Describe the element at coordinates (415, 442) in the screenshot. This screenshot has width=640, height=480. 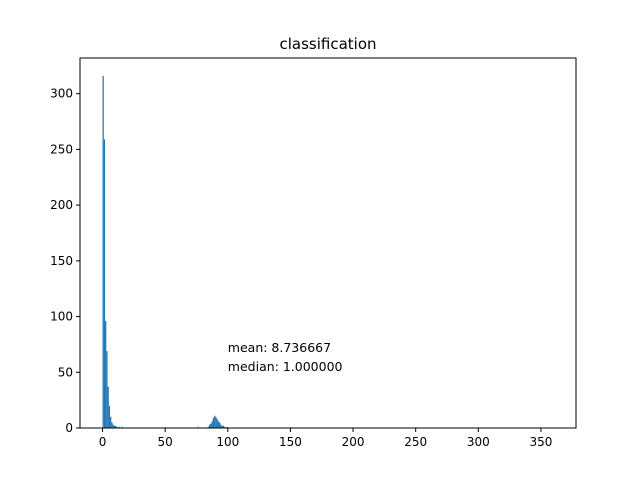
I see `x-tick-label: 250` at that location.